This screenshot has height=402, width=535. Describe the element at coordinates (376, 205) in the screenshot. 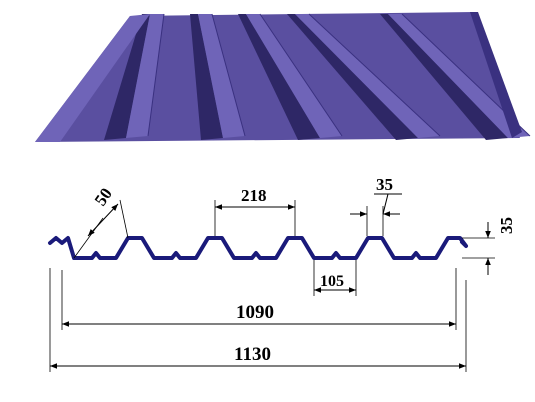

I see `dimension-rib-top: 35` at that location.